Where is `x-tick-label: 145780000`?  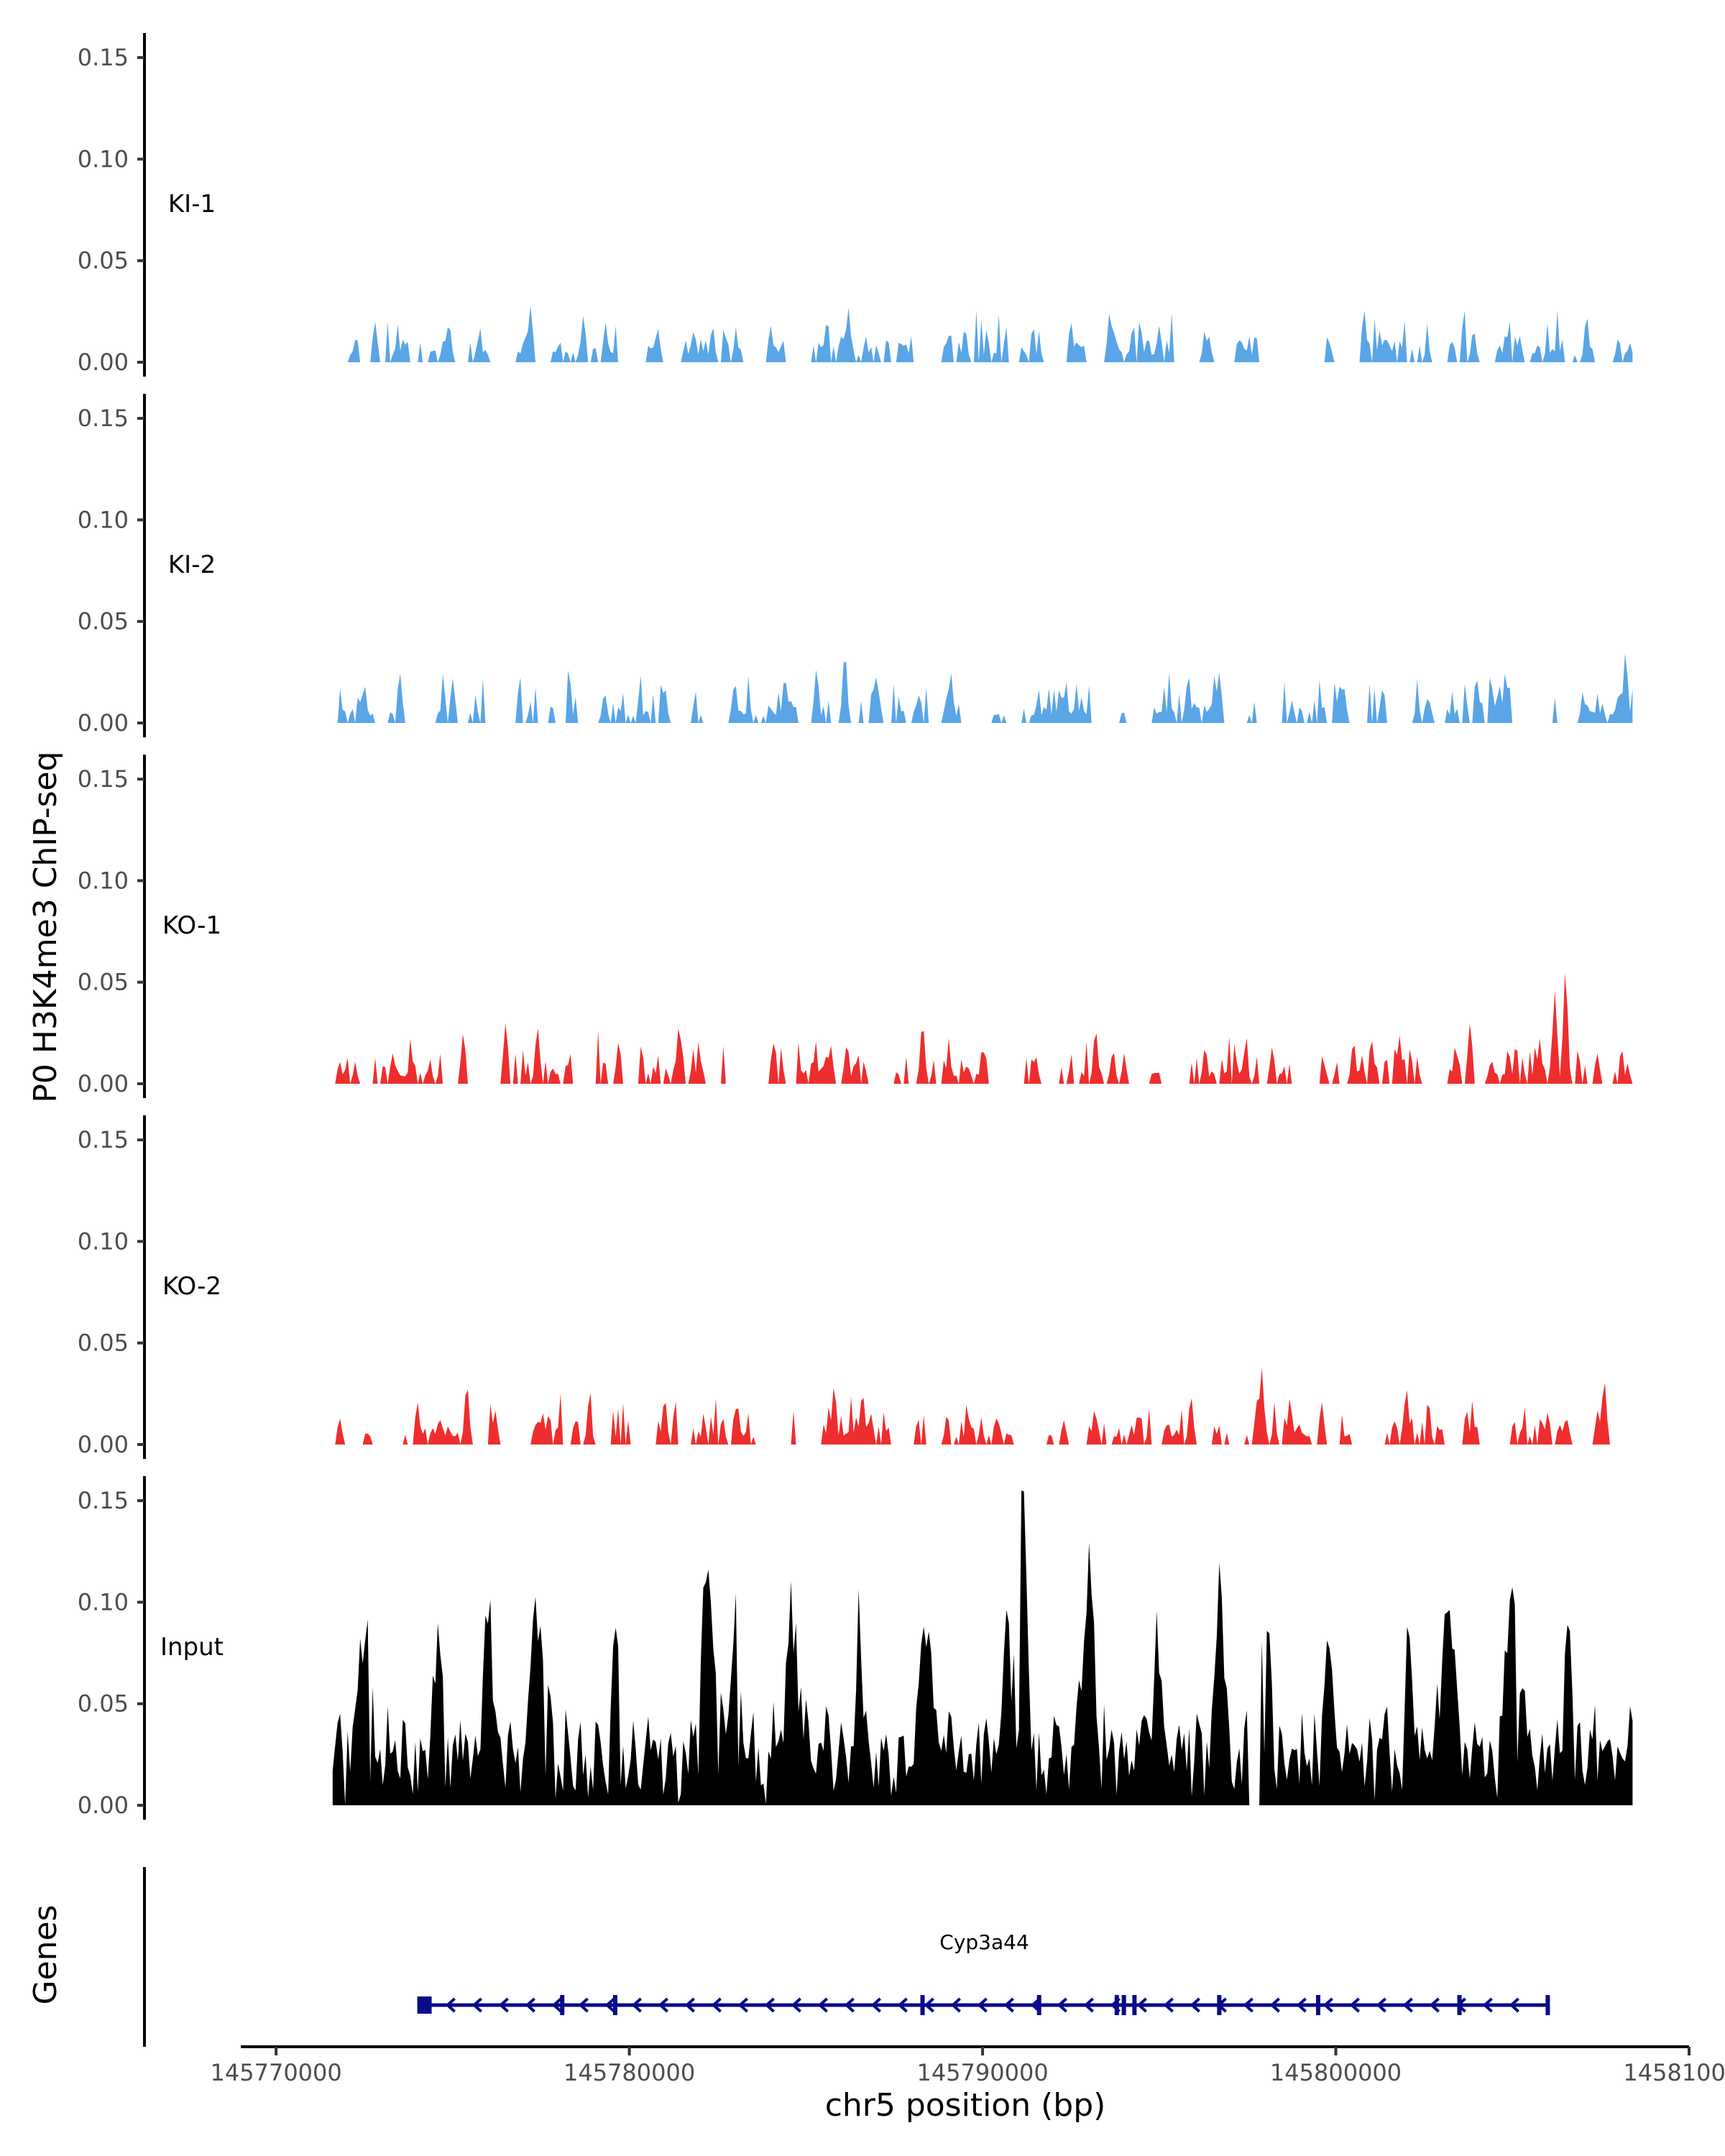
x-tick-label: 145780000 is located at coordinates (629, 2072).